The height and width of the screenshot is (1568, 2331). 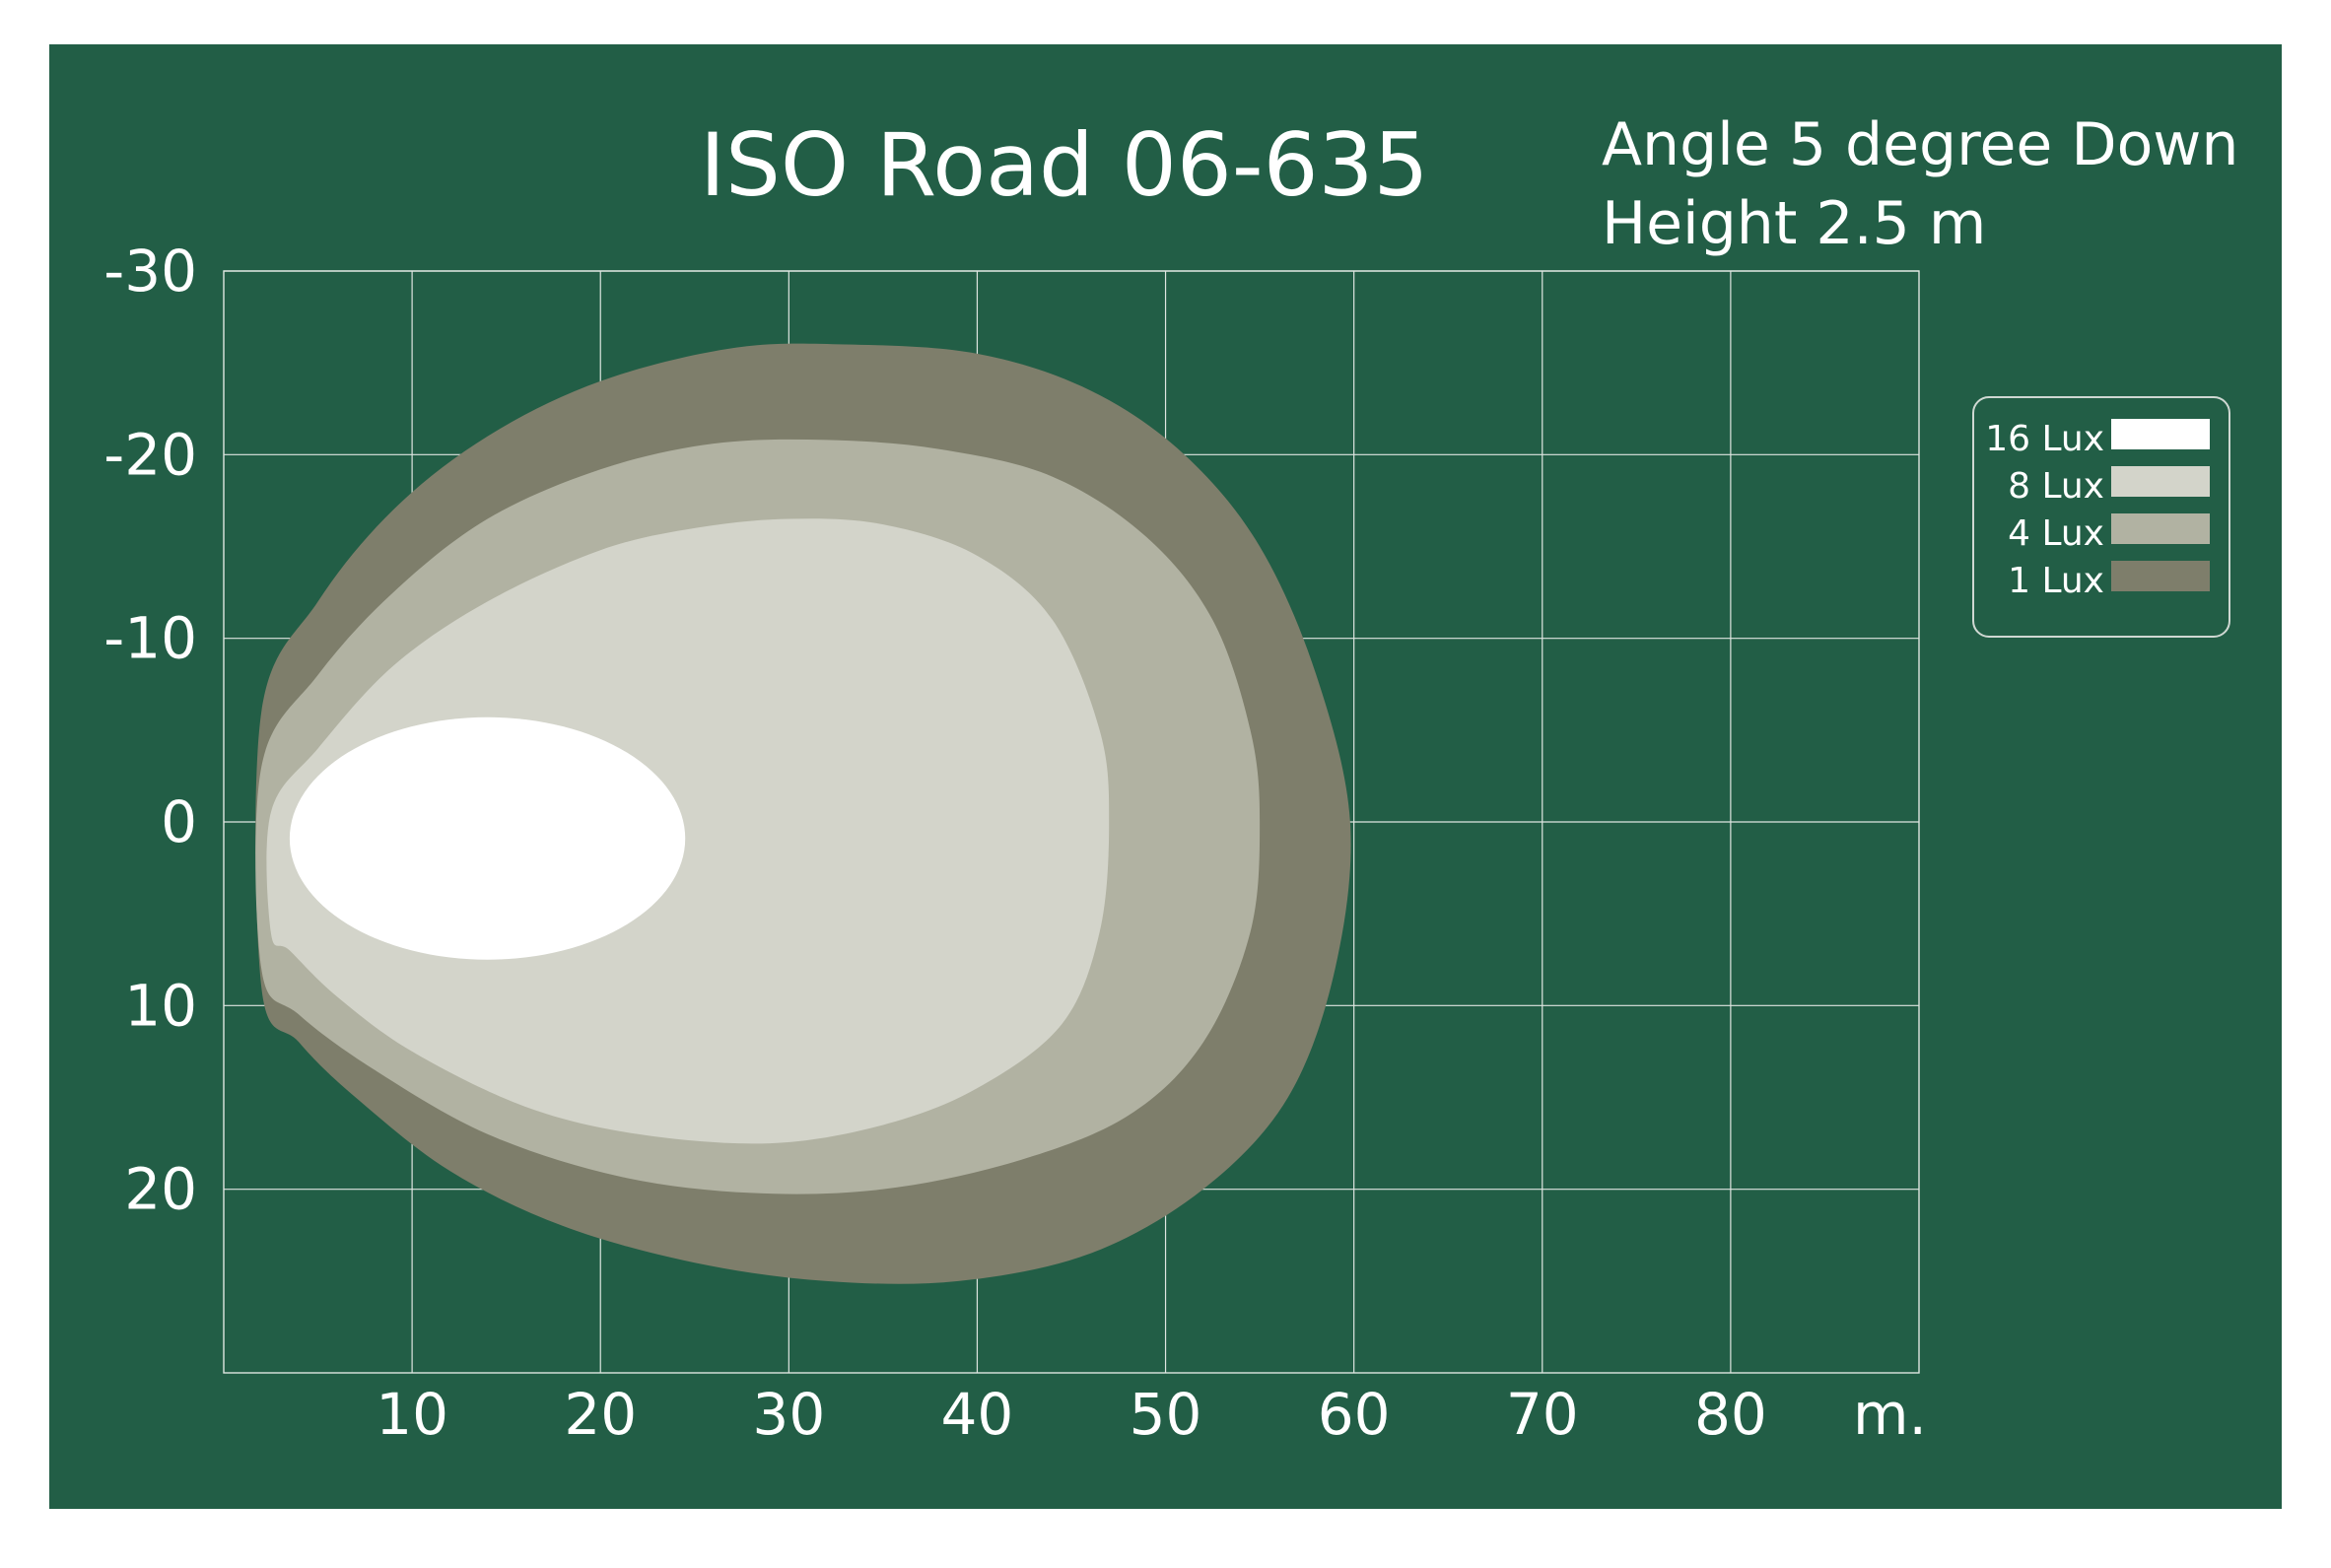 What do you see at coordinates (1064, 165) in the screenshot?
I see `chart-title: ISO Road 06-635` at bounding box center [1064, 165].